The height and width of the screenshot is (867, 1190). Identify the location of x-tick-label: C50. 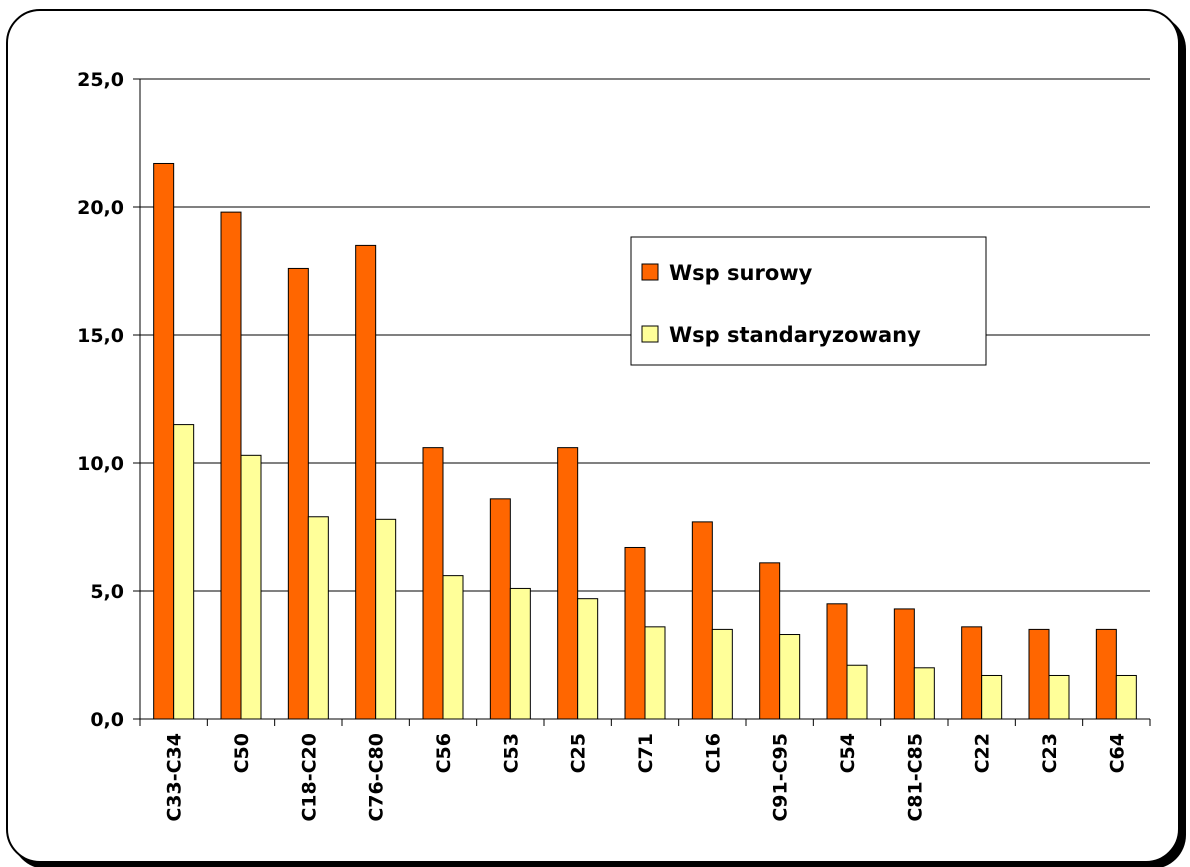
(242, 753).